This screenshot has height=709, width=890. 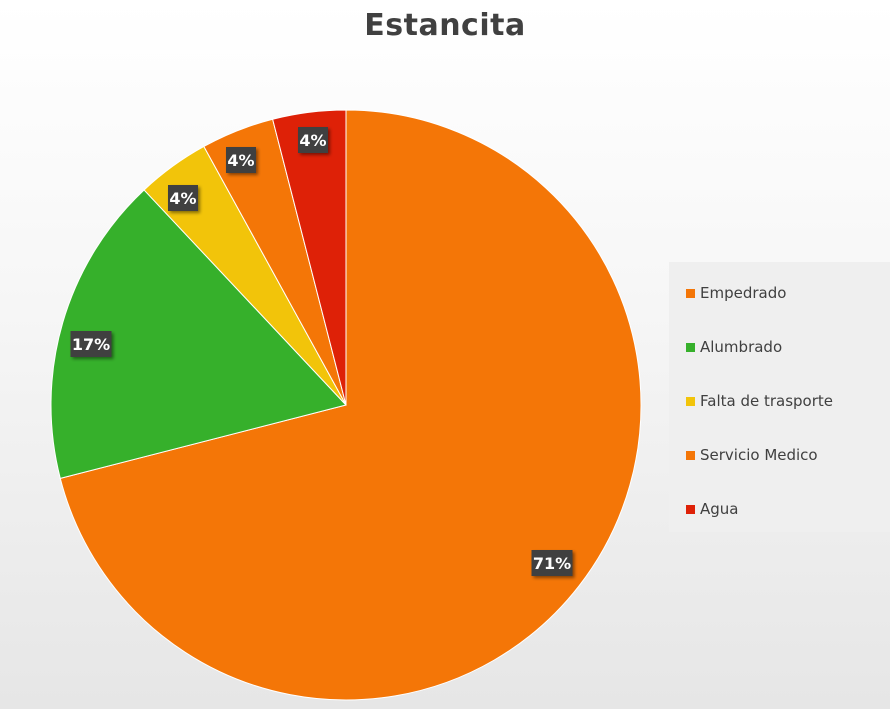 I want to click on pie-slice-alumbrado, so click(x=198, y=334).